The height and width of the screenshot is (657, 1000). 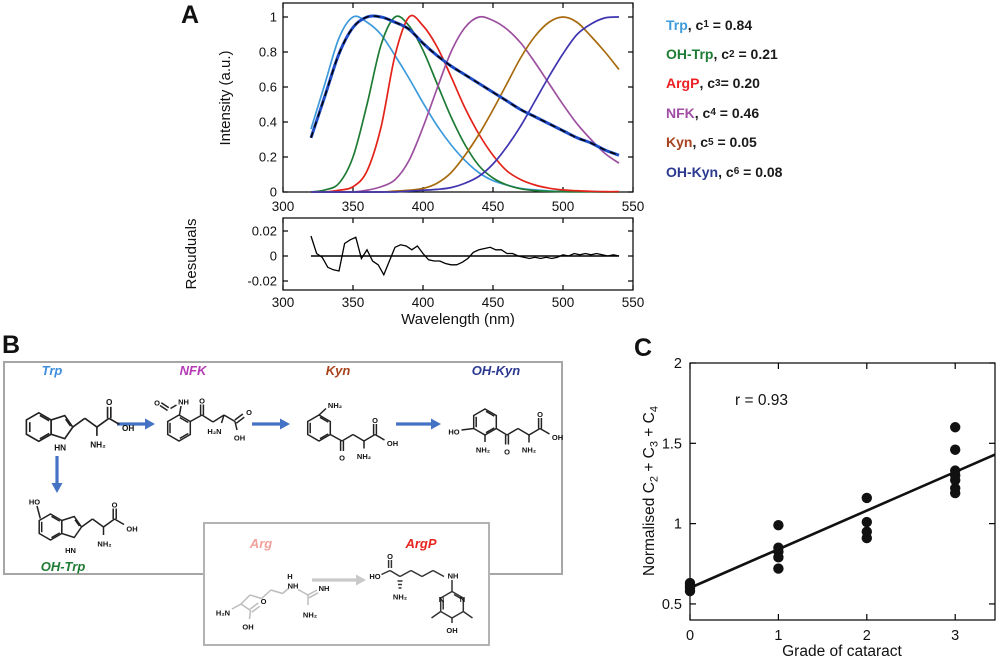 I want to click on curve-OH-Kyn, so click(x=465, y=104).